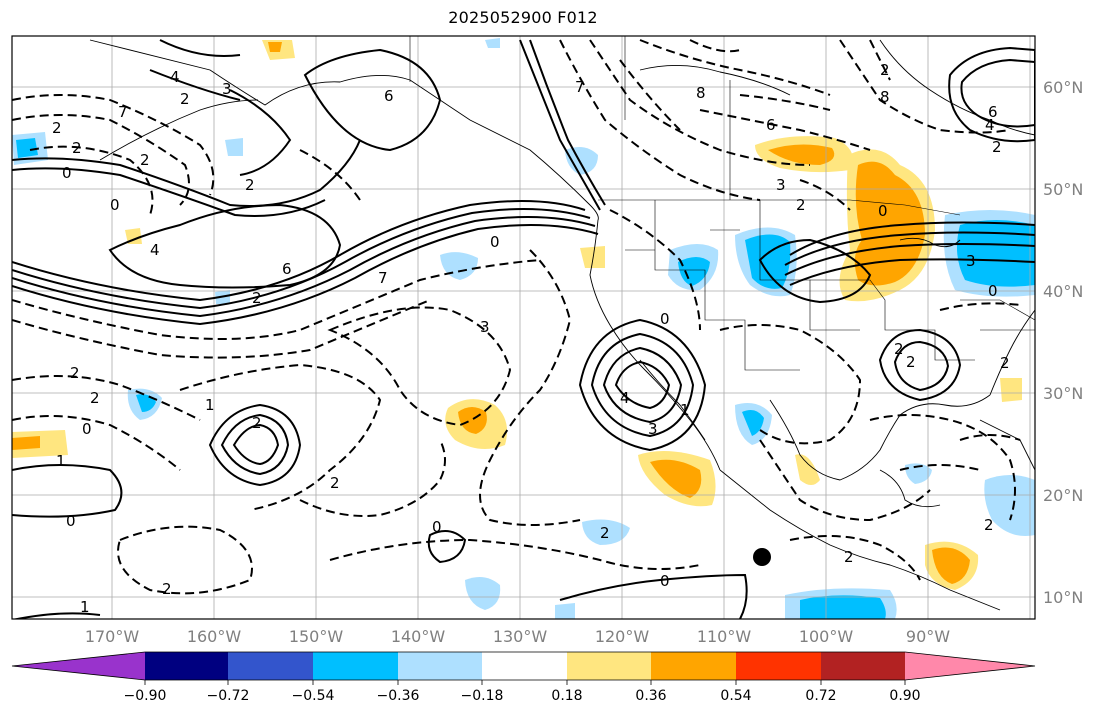 Image resolution: width=1105 pixels, height=712 pixels. I want to click on latitude-labels: 60°N 50°N 40°N 30°N 20°N 10°N, so click(1063, 342).